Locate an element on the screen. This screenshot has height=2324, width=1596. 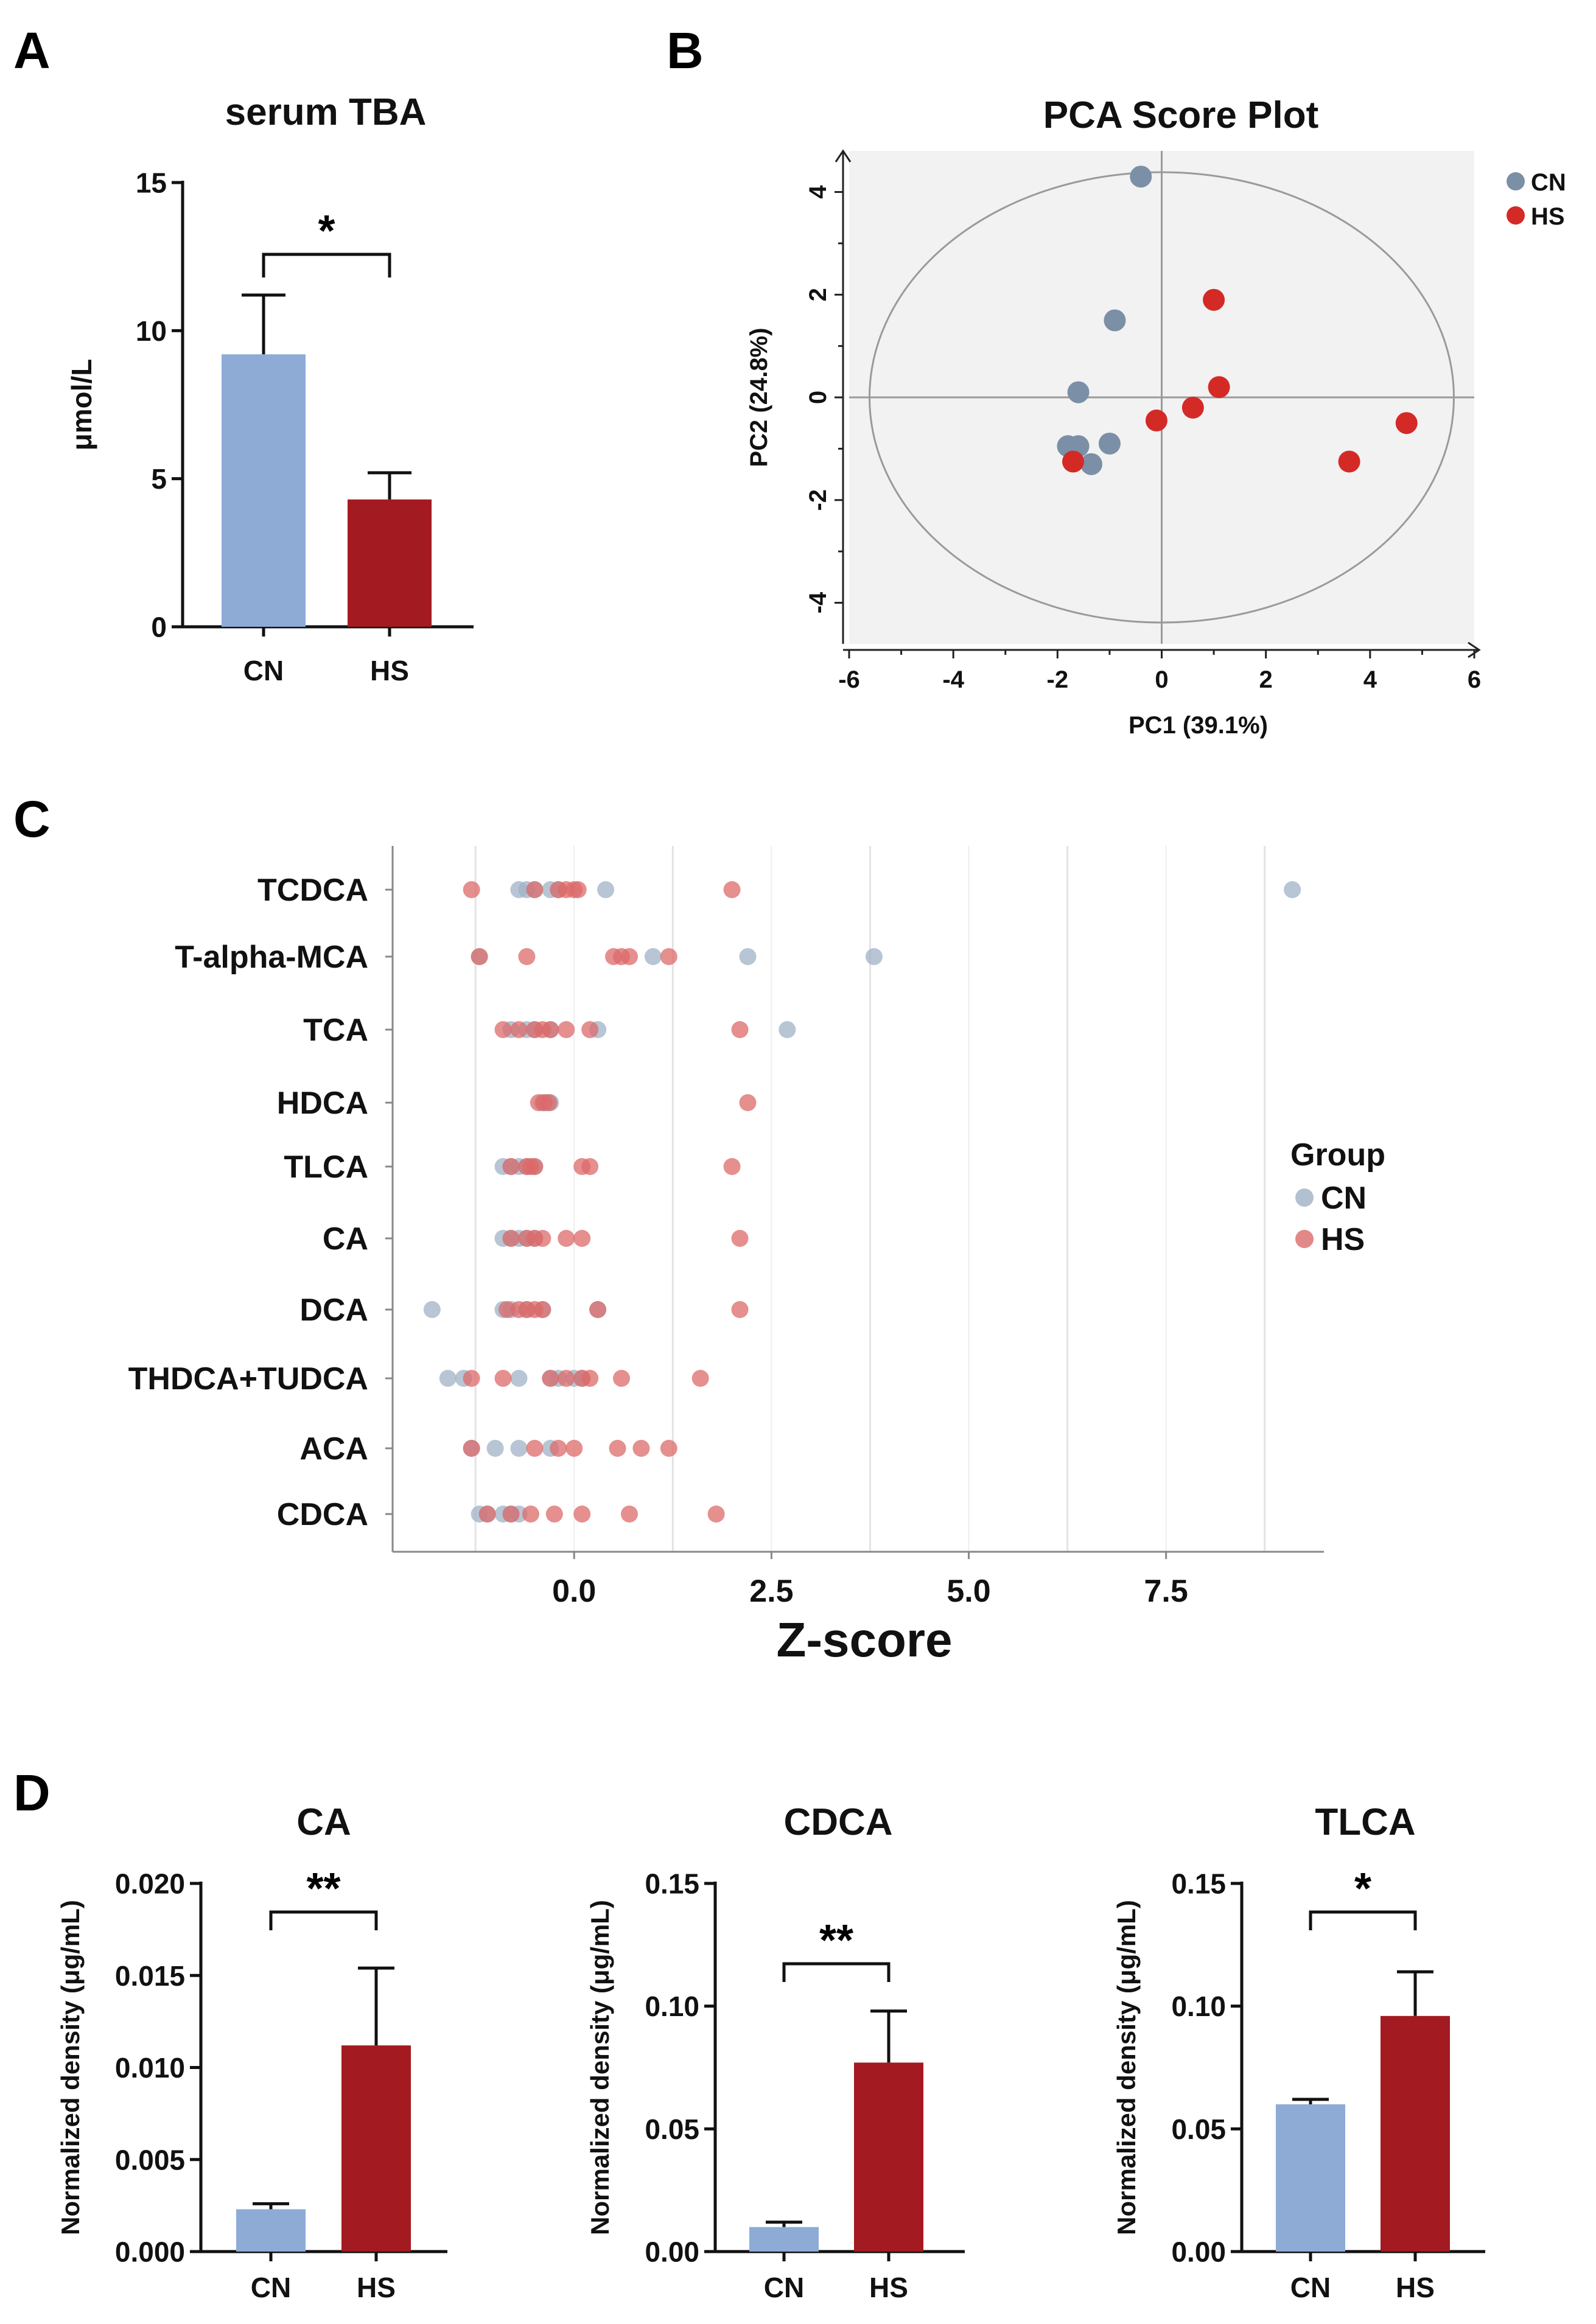
y-tick-label: 0.020 is located at coordinates (150, 1884).